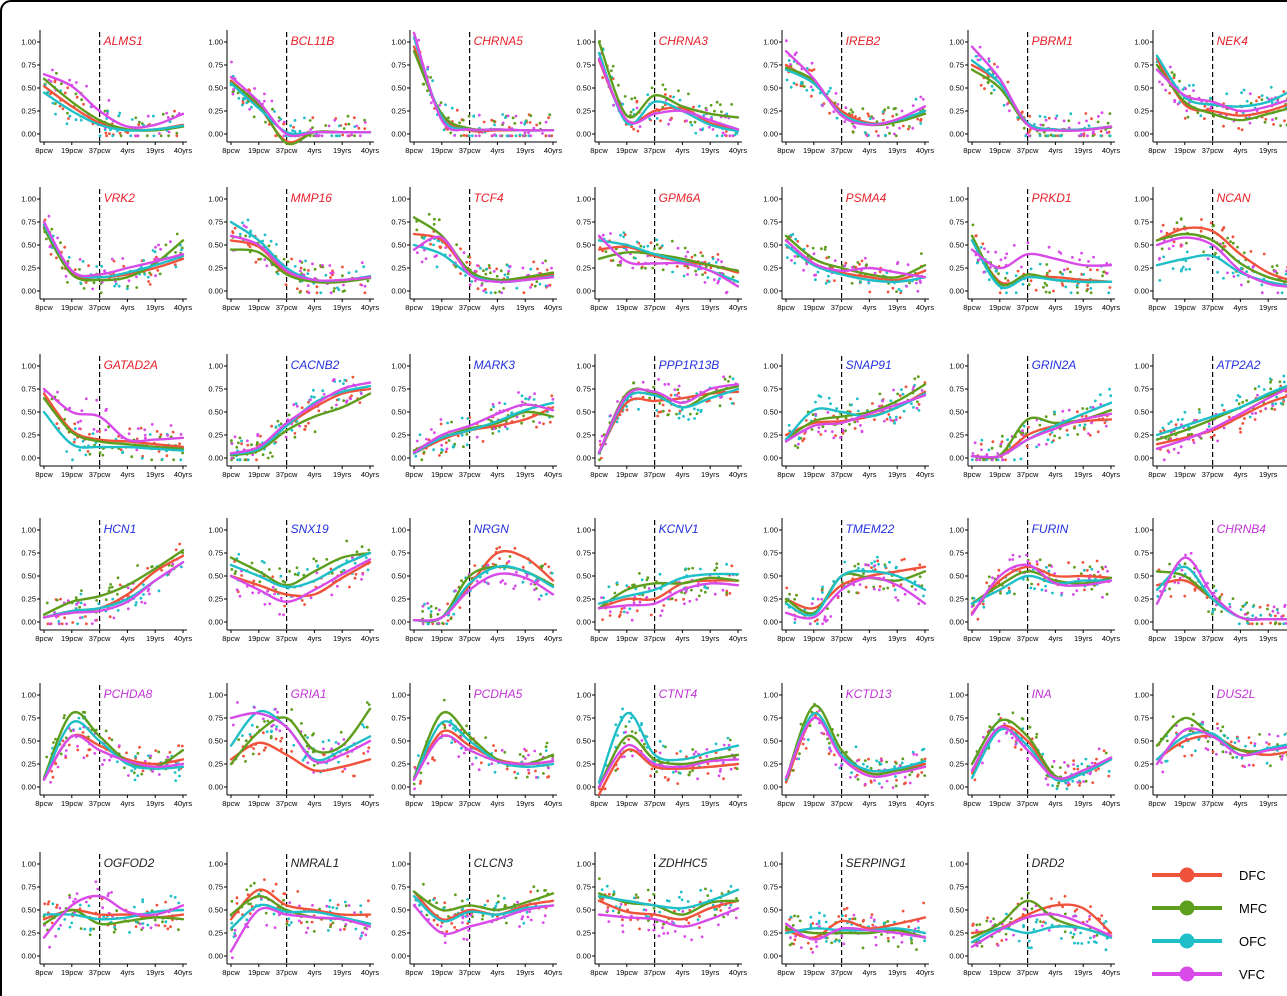 Image resolution: width=1287 pixels, height=996 pixels. What do you see at coordinates (28, 435) in the screenshot?
I see `y-tick-label: 0.25` at bounding box center [28, 435].